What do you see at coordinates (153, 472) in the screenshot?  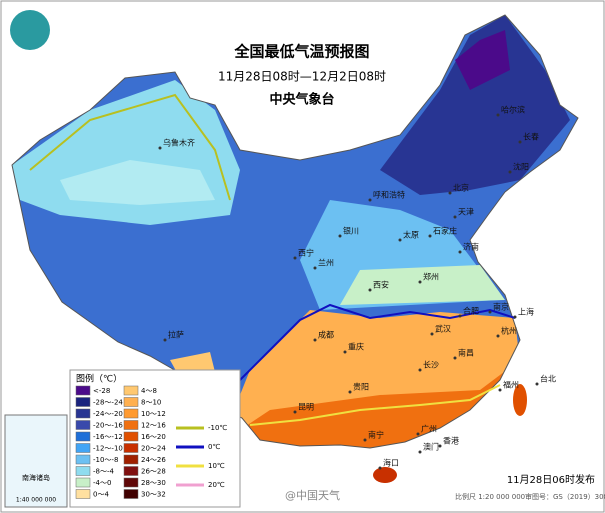 I see `legend-label: 26～28` at bounding box center [153, 472].